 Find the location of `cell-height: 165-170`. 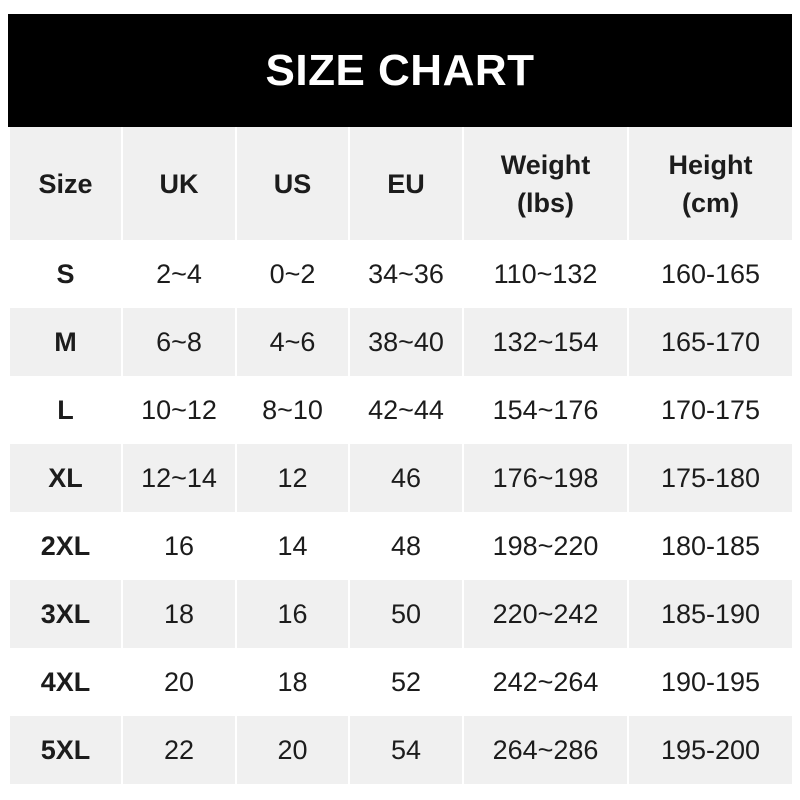

cell-height: 165-170 is located at coordinates (710, 342).